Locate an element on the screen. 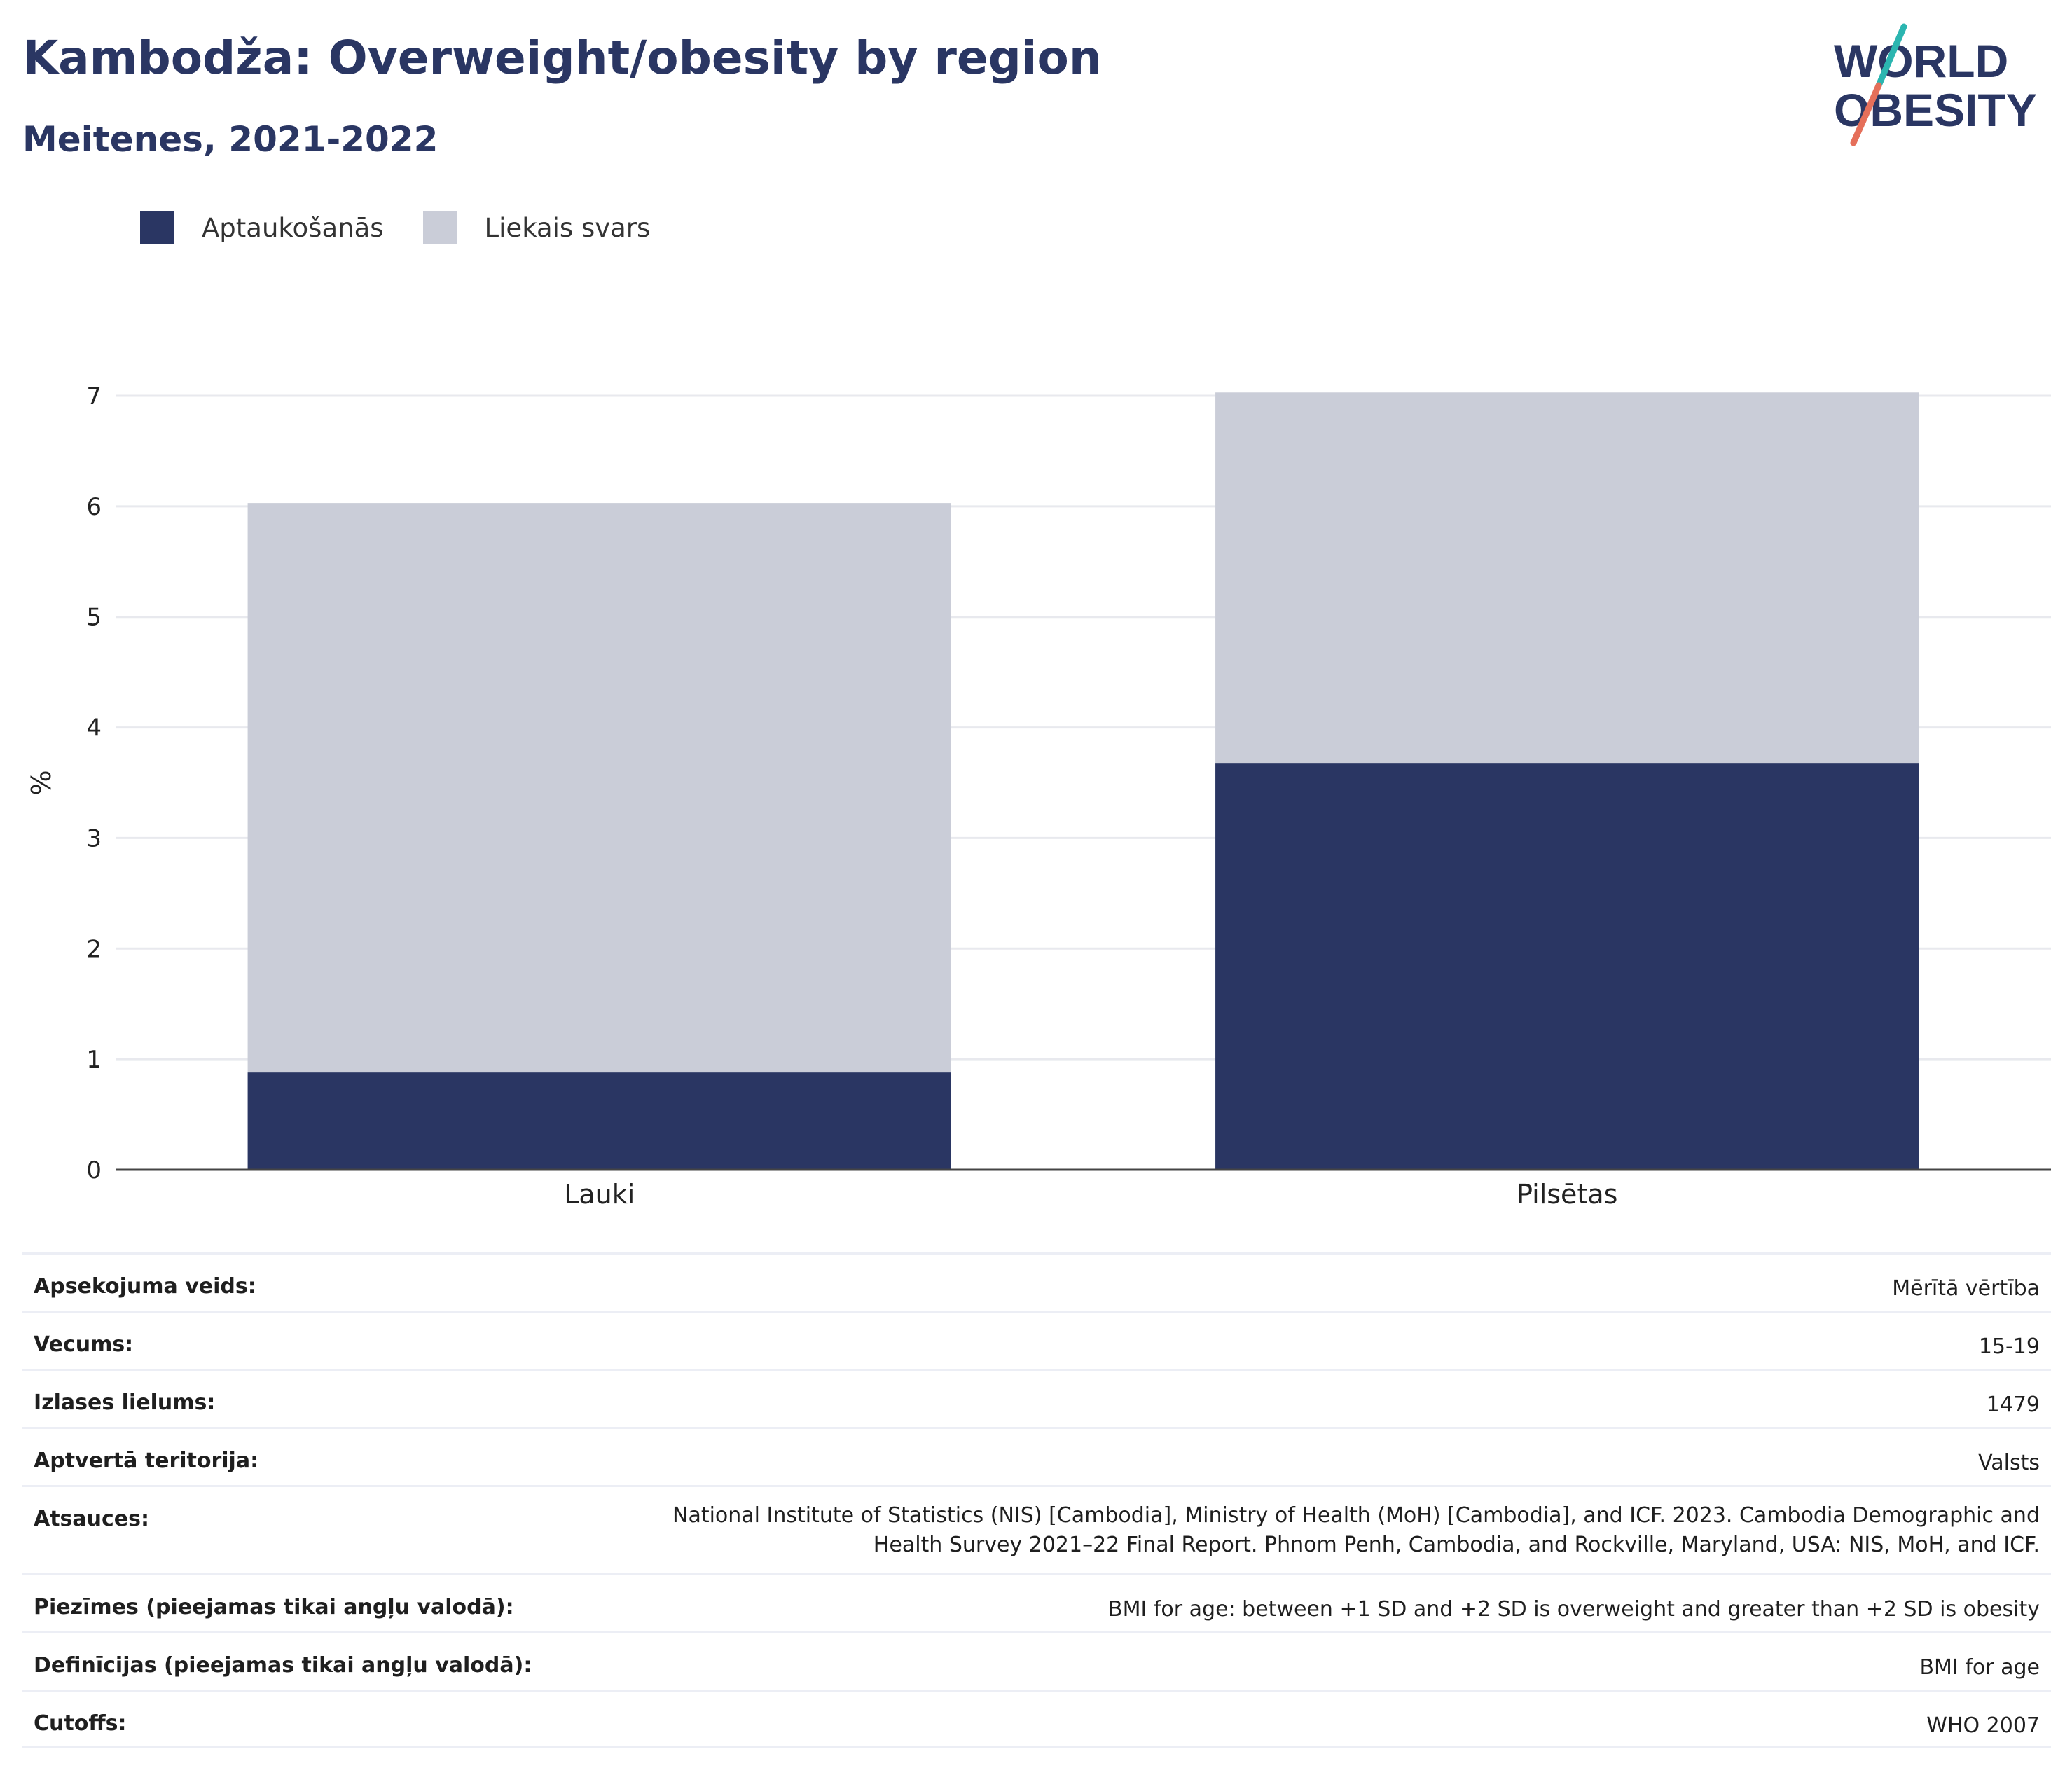 This screenshot has height=1782, width=2072. legend-item-obesity: Aptaukošanās is located at coordinates (262, 227).